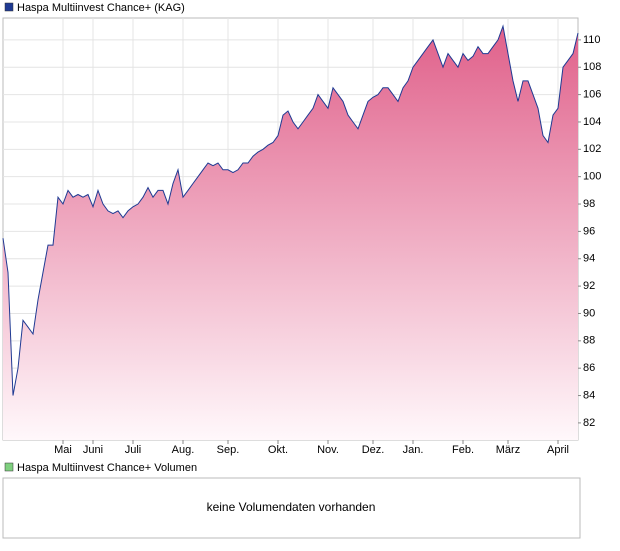  I want to click on y-tick-label: 90, so click(589, 313).